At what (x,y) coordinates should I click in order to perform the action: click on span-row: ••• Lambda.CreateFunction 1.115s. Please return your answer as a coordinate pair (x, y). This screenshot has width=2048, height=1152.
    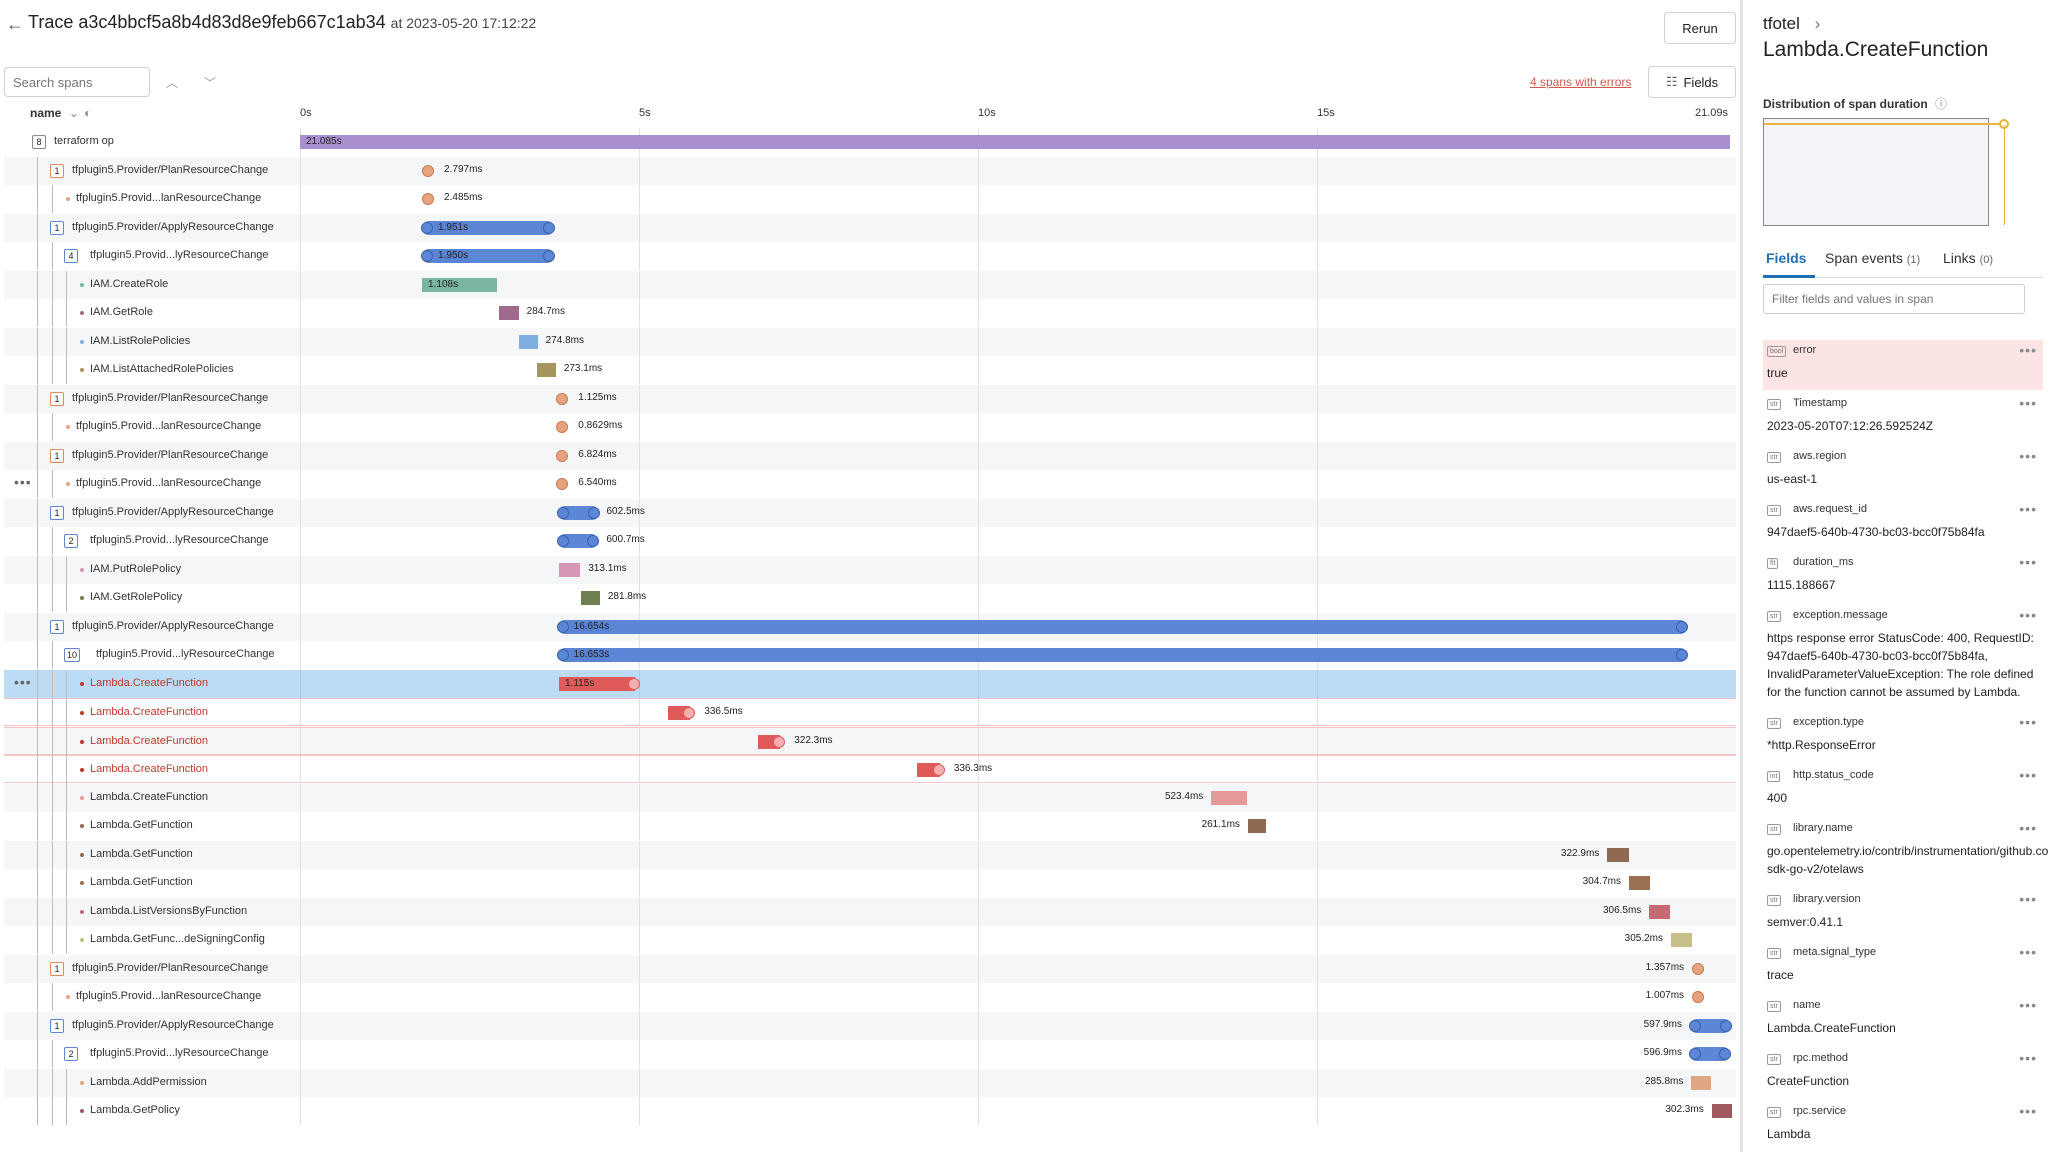
    Looking at the image, I should click on (870, 683).